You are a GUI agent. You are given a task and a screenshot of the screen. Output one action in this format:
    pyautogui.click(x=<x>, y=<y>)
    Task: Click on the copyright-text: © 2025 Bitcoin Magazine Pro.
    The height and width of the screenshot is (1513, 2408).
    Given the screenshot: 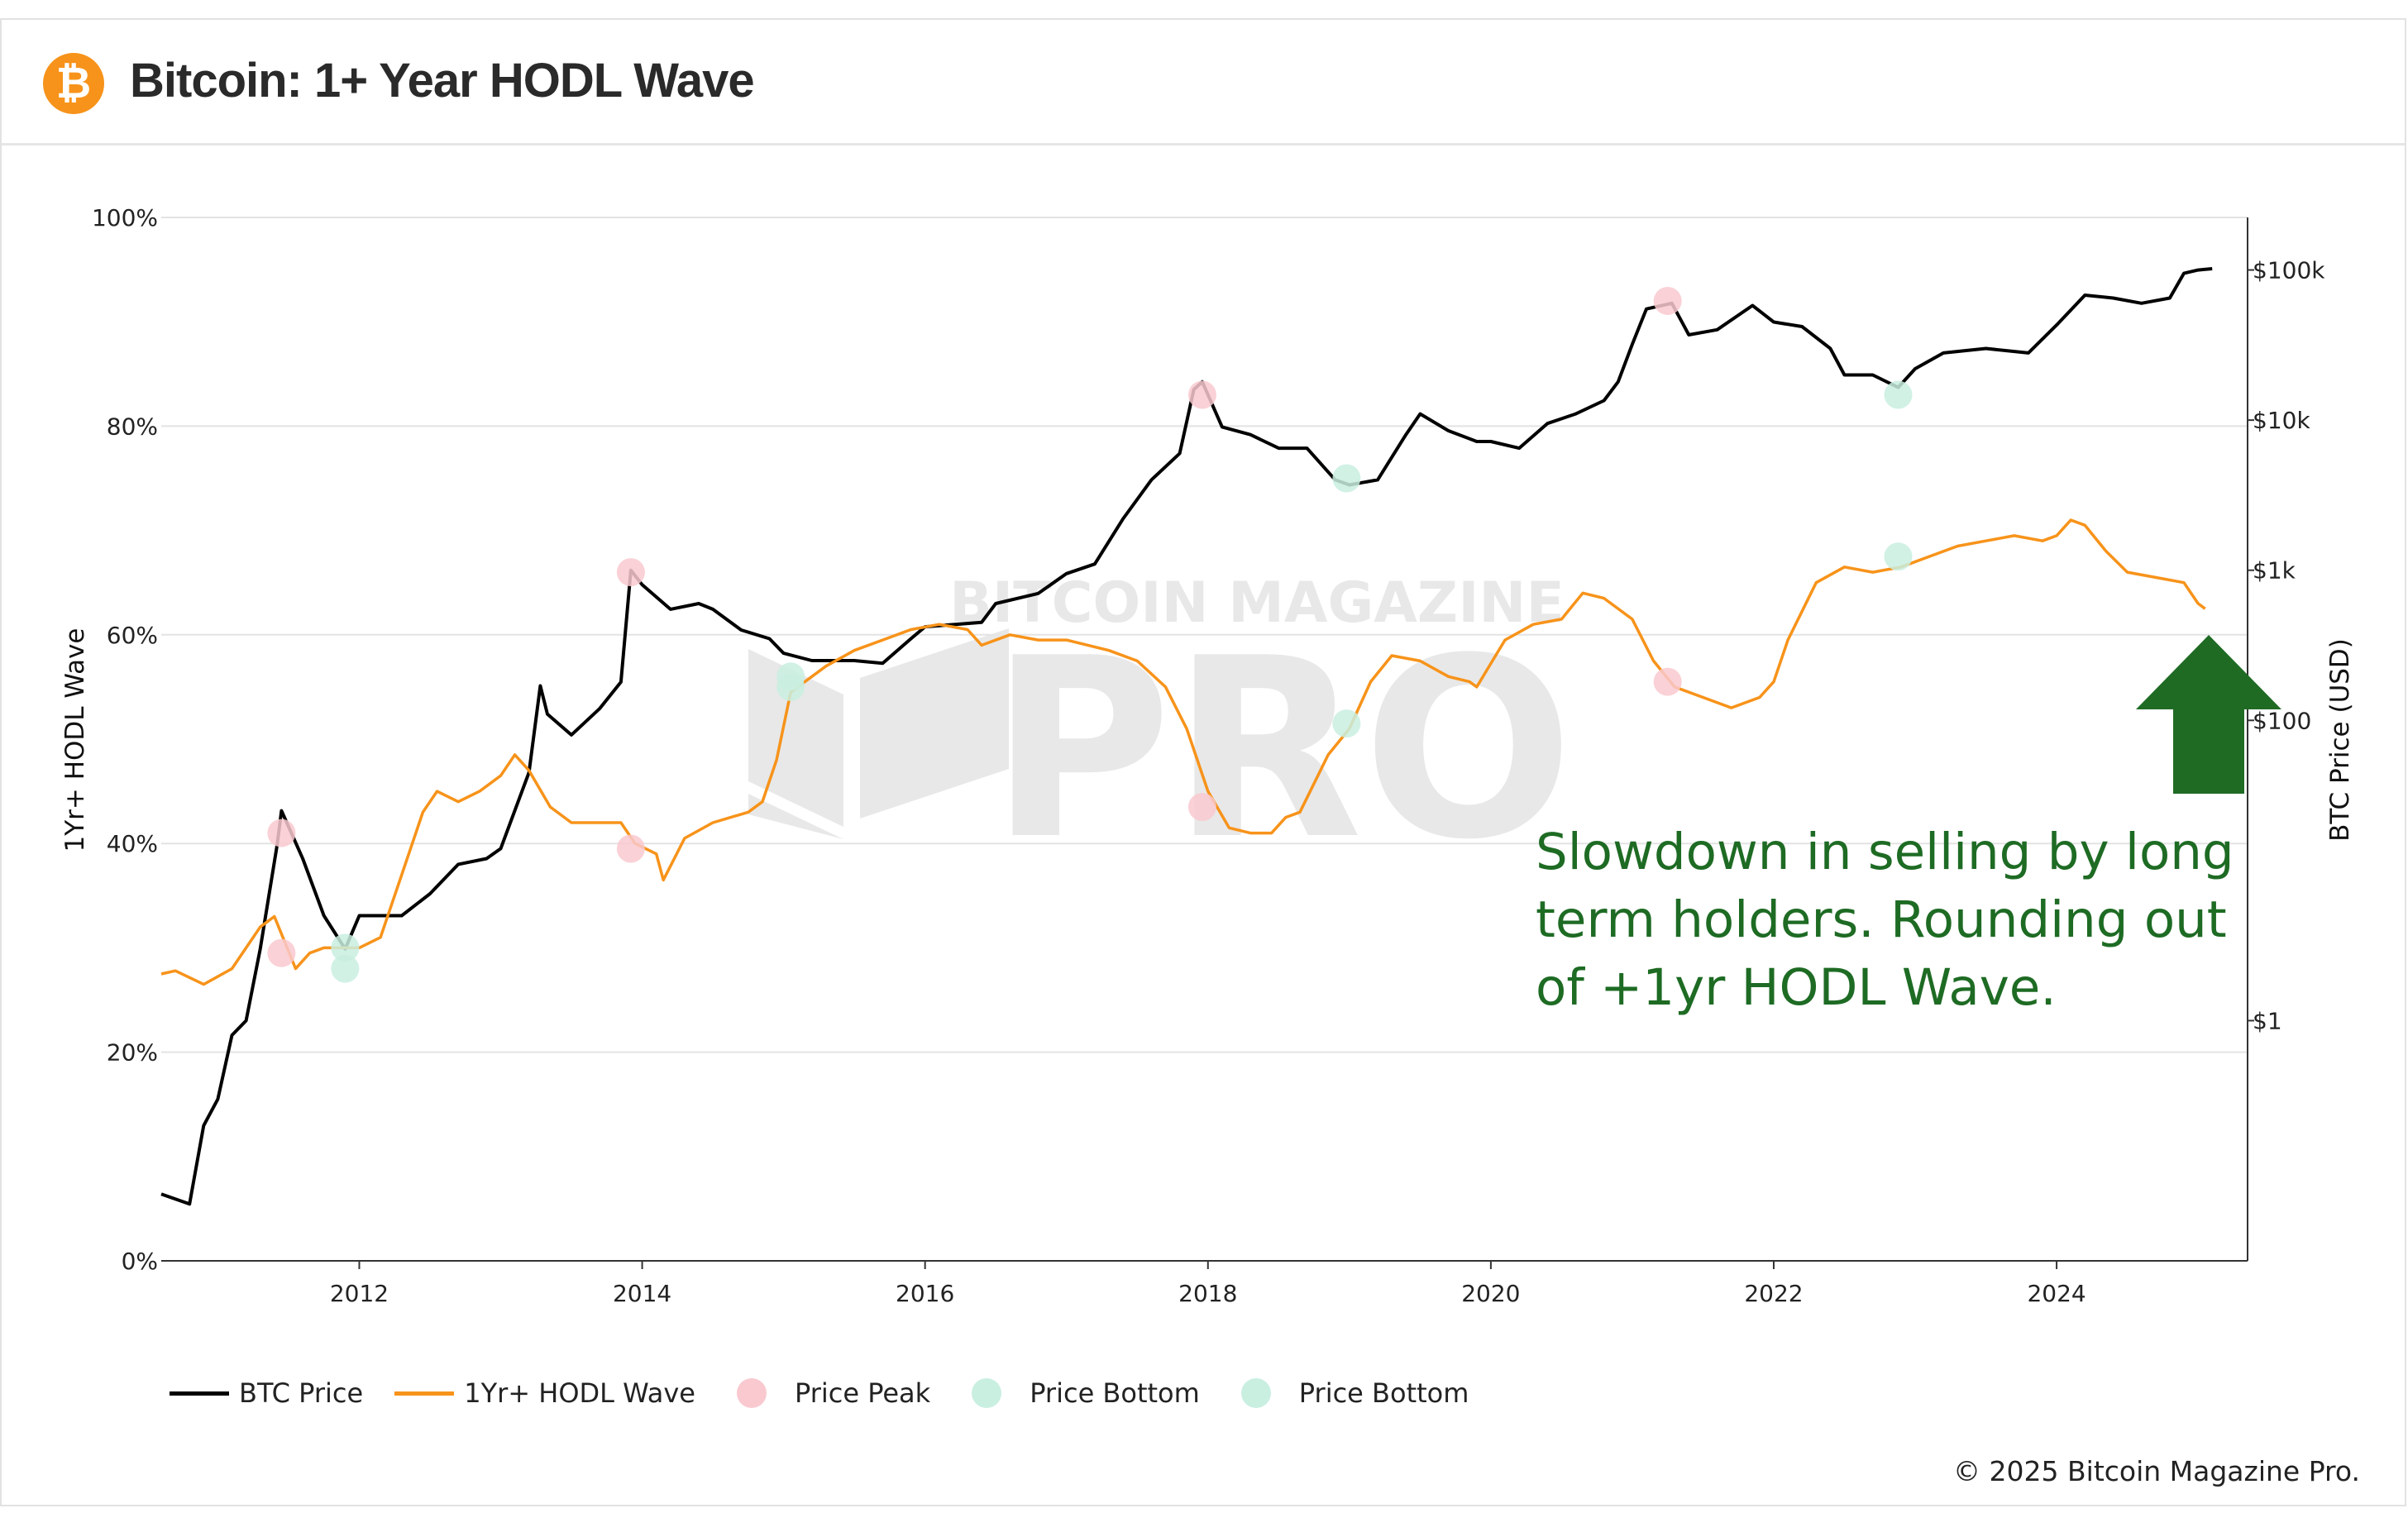 What is the action you would take?
    pyautogui.click(x=2156, y=1471)
    